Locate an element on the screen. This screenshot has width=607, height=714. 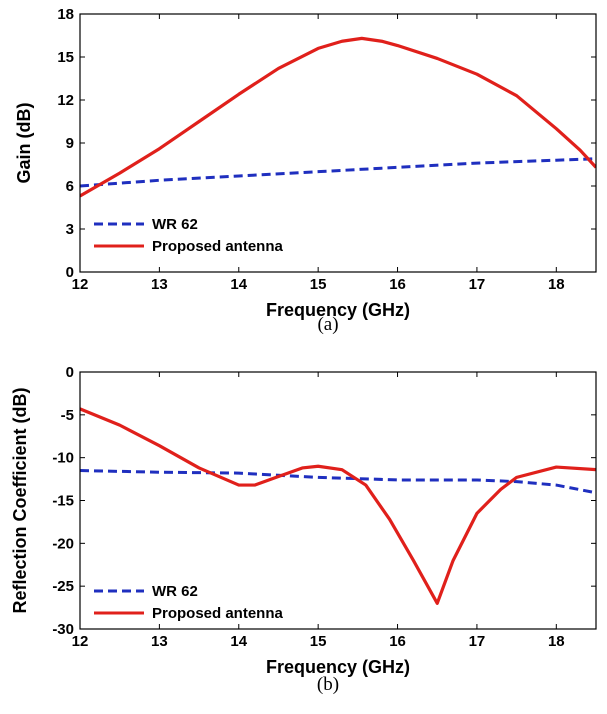
y-axis-label: Reflection Coefficient (dB) is located at coordinates (20, 500).